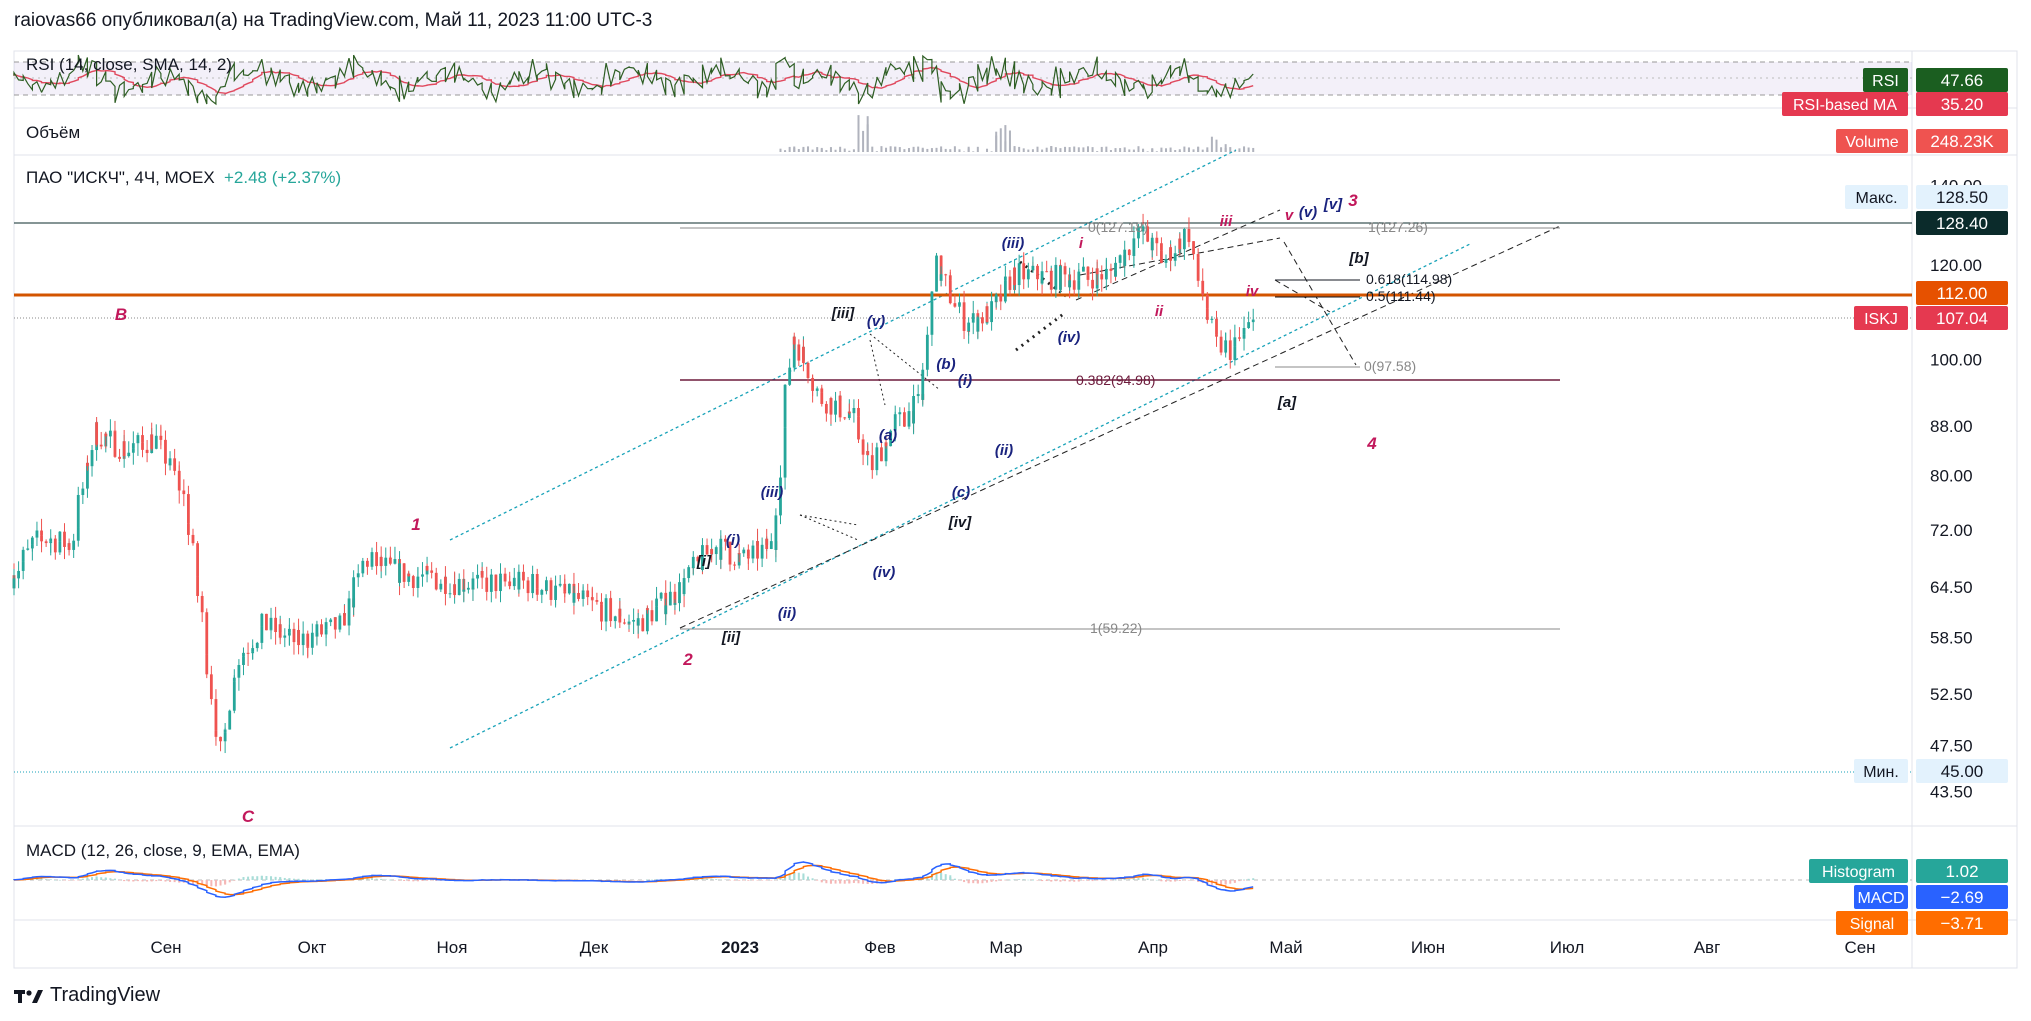  Describe the element at coordinates (1859, 947) in the screenshot. I see `time-label: Сен` at that location.